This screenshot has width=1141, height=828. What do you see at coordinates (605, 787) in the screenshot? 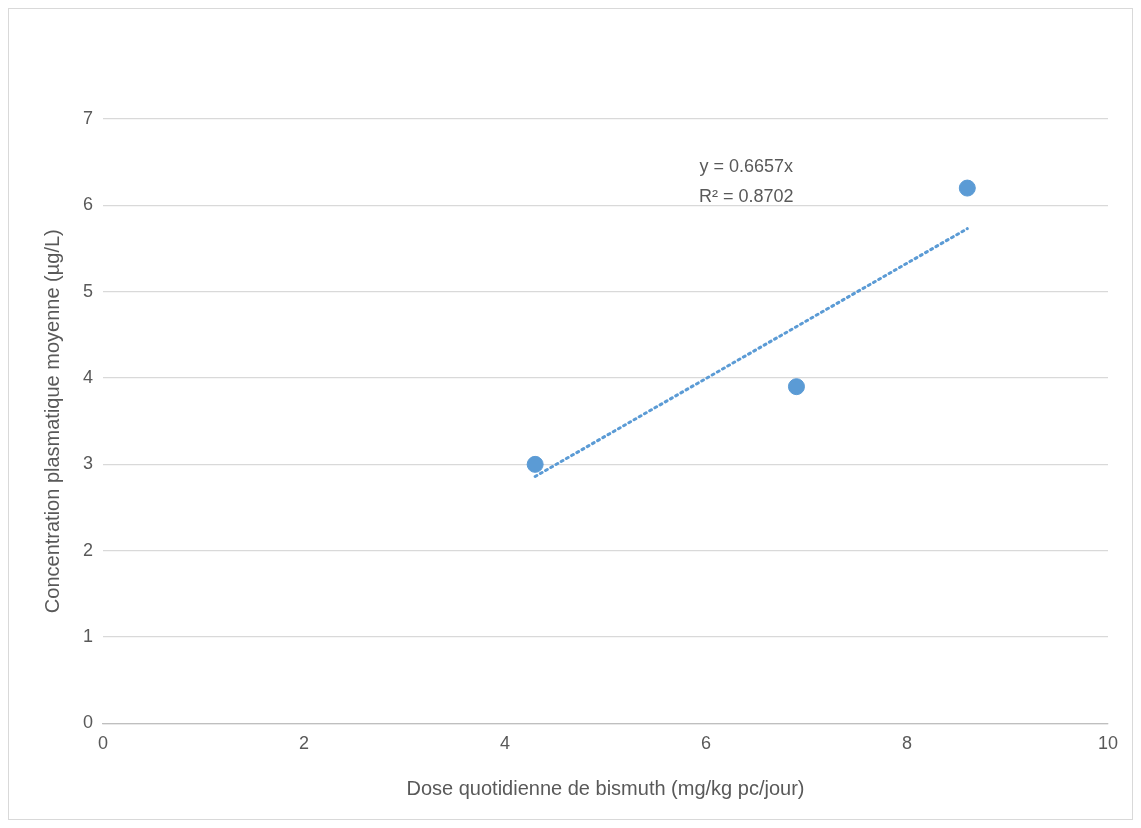
I see `x-axis-title: Dose quotidienne de bismuth (mg/kg pc/jour)` at bounding box center [605, 787].